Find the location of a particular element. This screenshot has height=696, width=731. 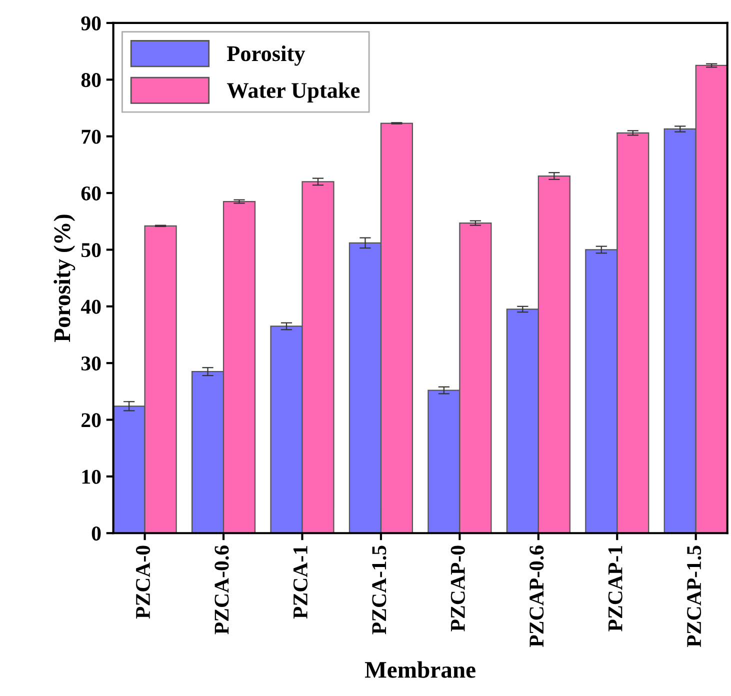

y-tick-label: 90 is located at coordinates (91, 23).